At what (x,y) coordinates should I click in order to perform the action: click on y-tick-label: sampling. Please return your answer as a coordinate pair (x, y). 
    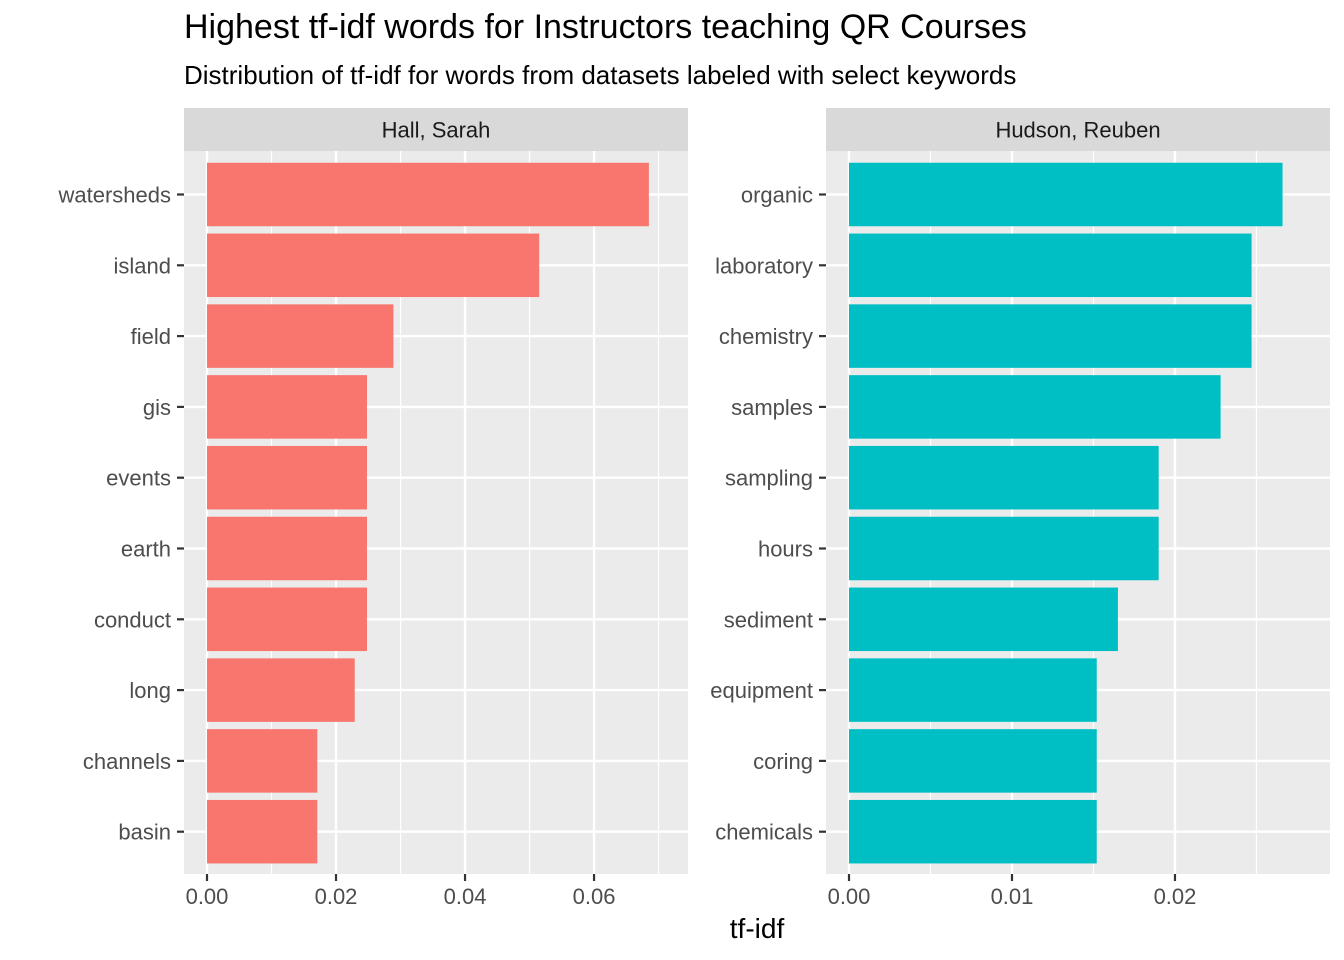
    Looking at the image, I should click on (769, 478).